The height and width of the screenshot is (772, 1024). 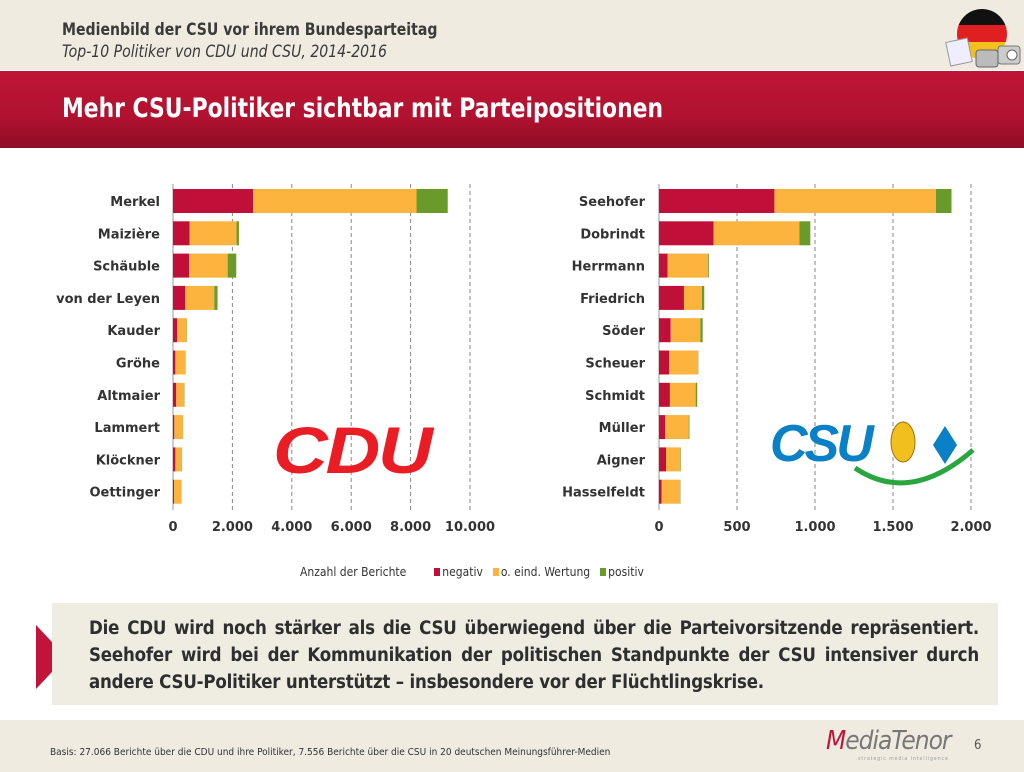 I want to click on category-label: Merkel, so click(x=135, y=202).